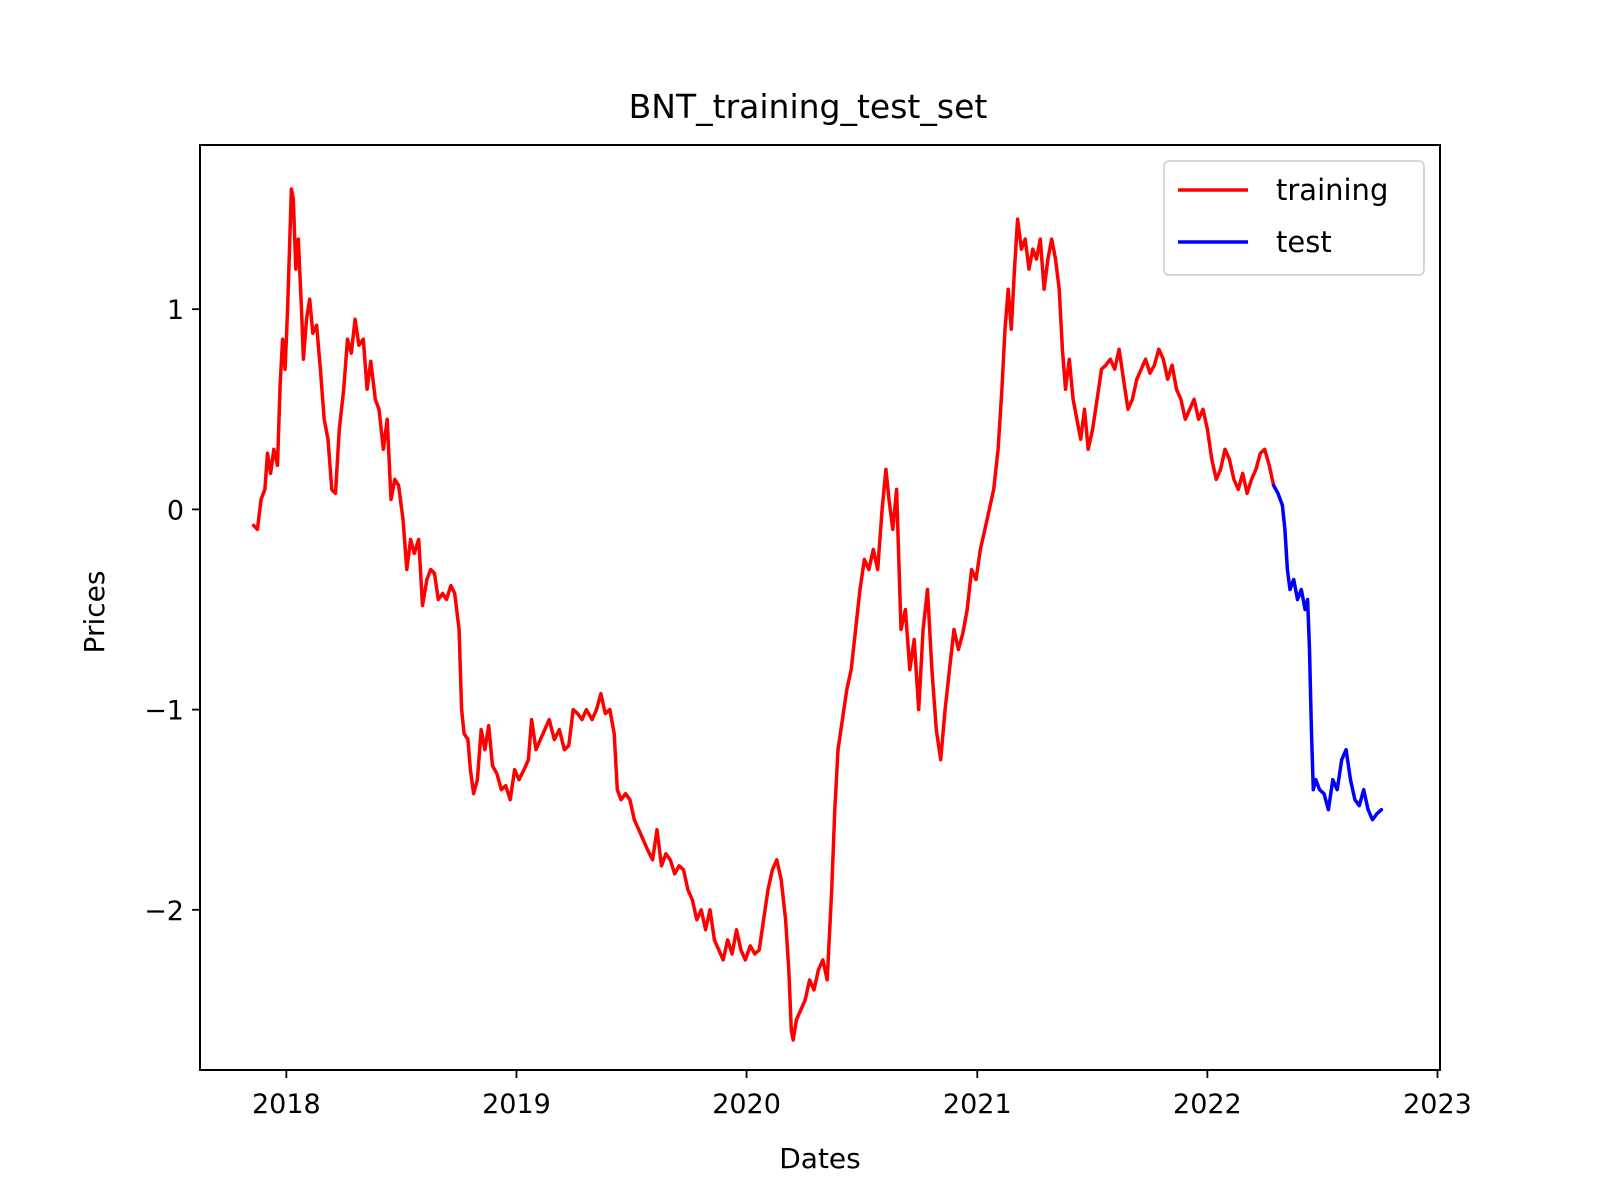 The height and width of the screenshot is (1200, 1600). What do you see at coordinates (164, 911) in the screenshot?
I see `y-tick-label: −2` at bounding box center [164, 911].